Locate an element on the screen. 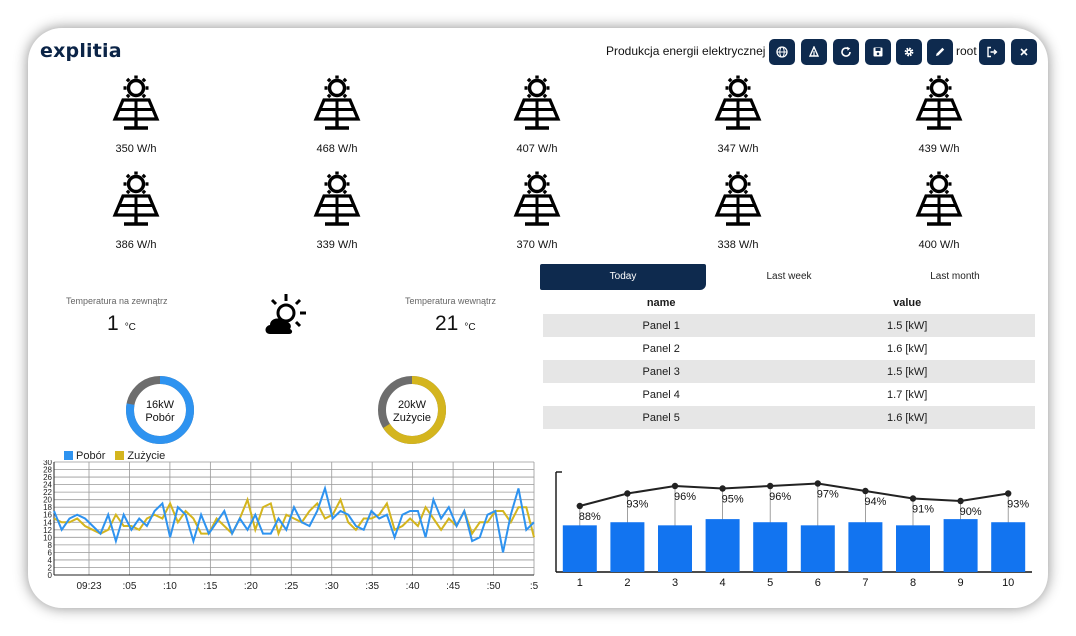 The width and height of the screenshot is (1076, 636). solar-panel-9: 338 W/h is located at coordinates (738, 211).